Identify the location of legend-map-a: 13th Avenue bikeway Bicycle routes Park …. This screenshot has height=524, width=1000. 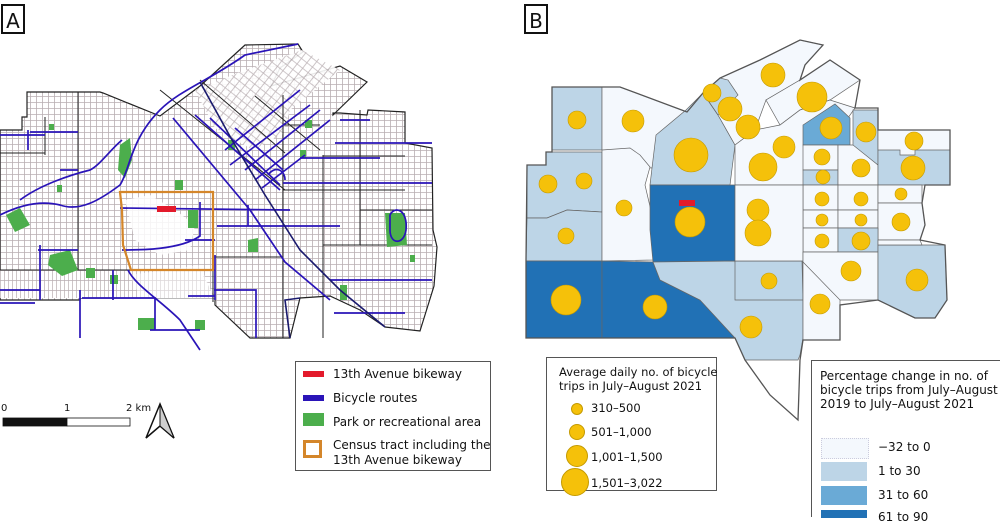
(393, 416).